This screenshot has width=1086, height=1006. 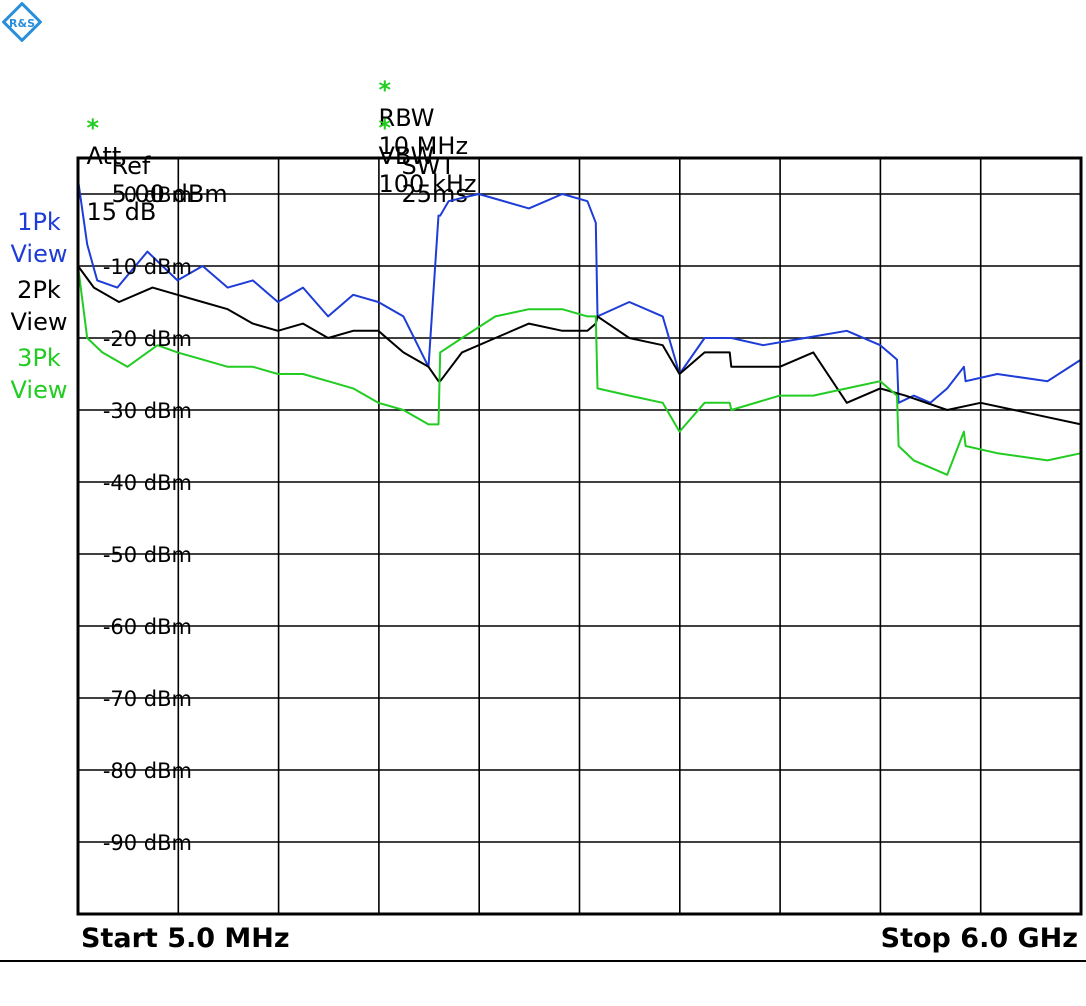 I want to click on rbw-value: 10 MHz, so click(x=423, y=146).